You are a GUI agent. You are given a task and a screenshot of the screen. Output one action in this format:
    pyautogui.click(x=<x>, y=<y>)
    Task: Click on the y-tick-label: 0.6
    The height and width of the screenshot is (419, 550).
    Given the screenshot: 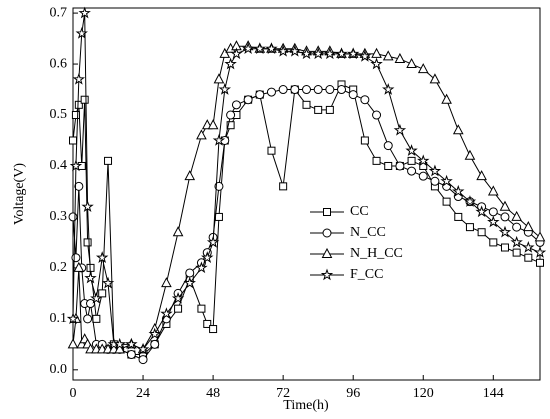 What is the action you would take?
    pyautogui.click(x=59, y=63)
    